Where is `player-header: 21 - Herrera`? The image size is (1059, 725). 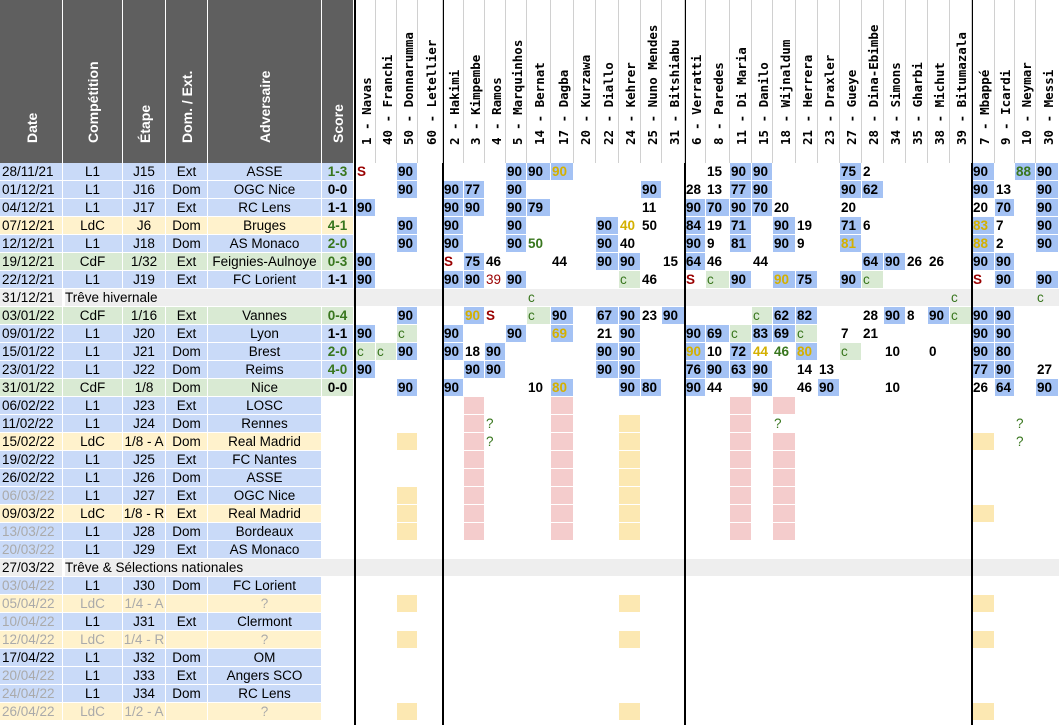
player-header: 21 - Herrera is located at coordinates (807, 81).